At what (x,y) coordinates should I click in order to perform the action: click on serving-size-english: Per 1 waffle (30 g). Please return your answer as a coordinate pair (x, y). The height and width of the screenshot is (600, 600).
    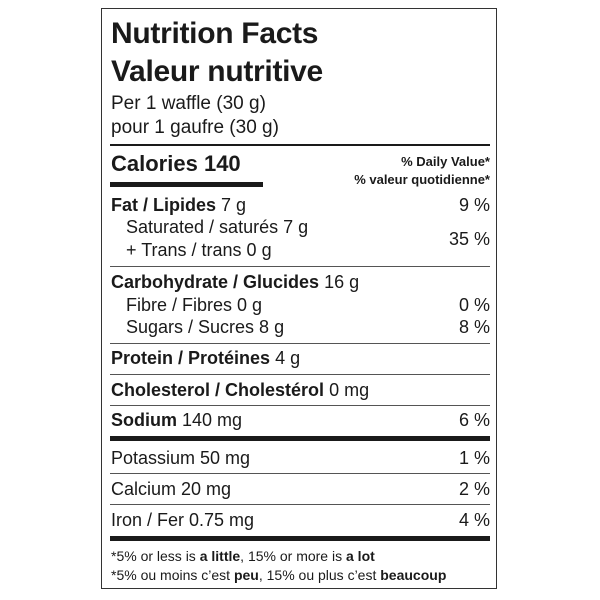
    Looking at the image, I should click on (188, 103).